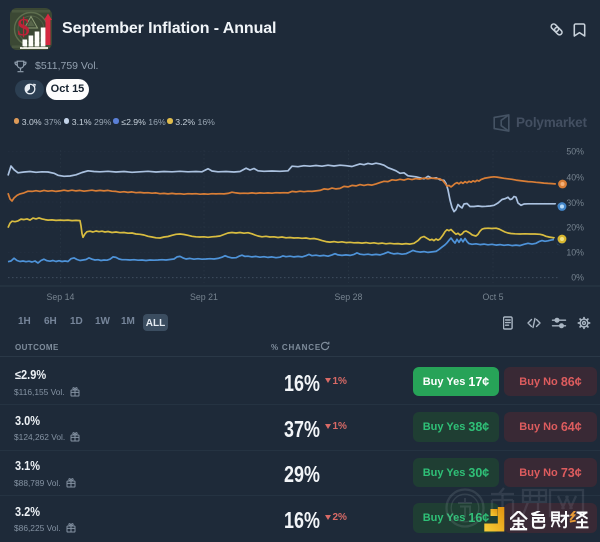 This screenshot has height=542, width=600. I want to click on svg-text: 50%, so click(575, 152).